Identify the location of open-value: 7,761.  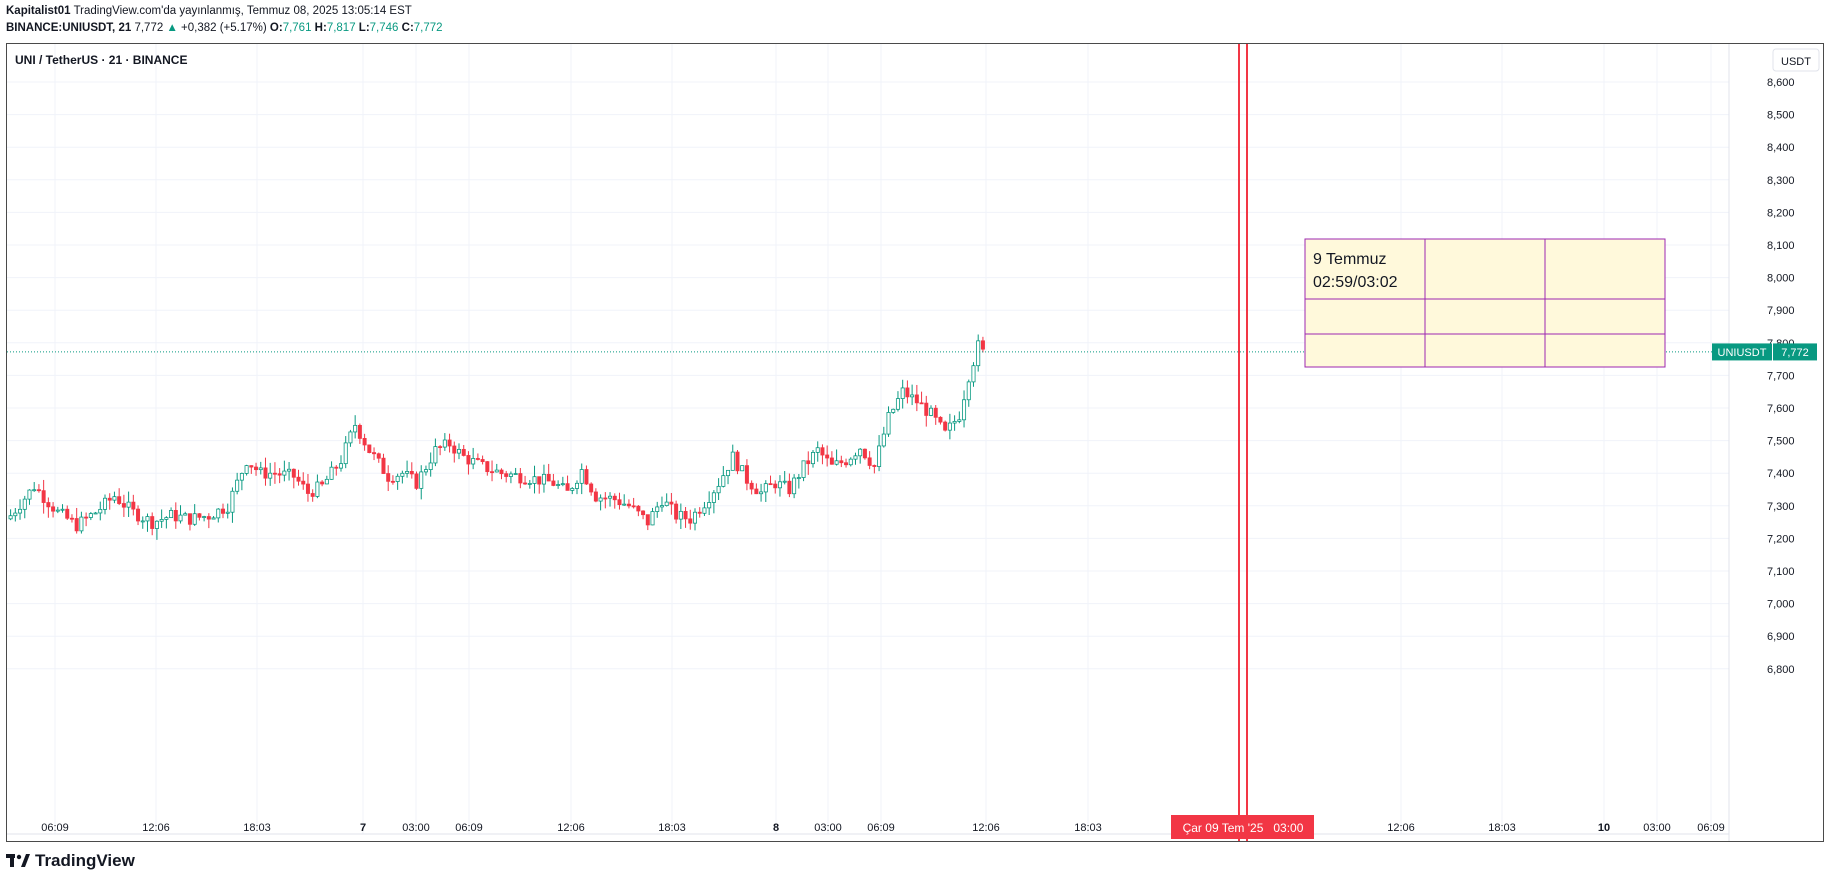
(297, 28).